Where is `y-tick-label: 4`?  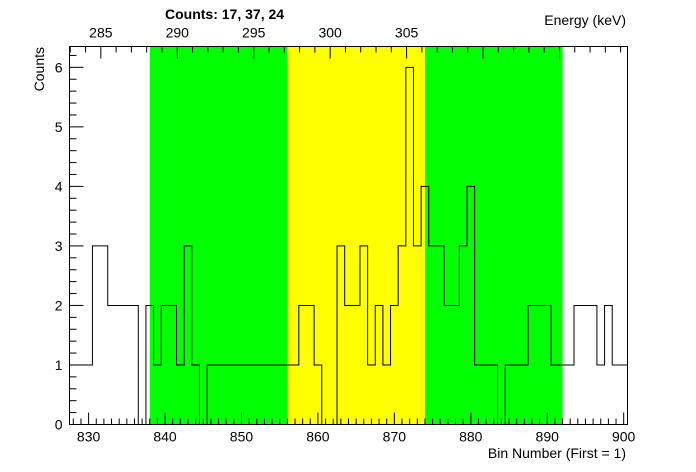 y-tick-label: 4 is located at coordinates (59, 186).